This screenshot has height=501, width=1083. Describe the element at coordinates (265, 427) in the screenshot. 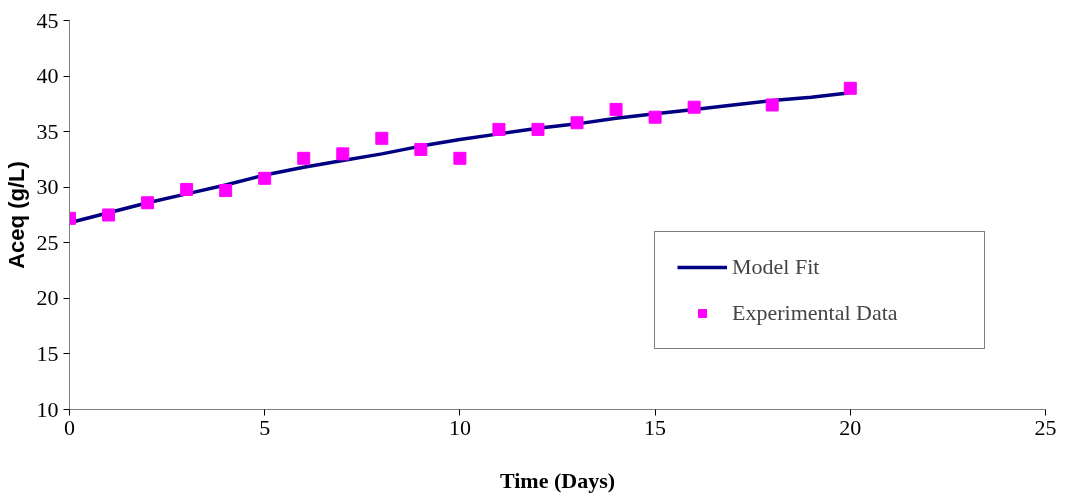

I see `x-tick-label: 5` at that location.